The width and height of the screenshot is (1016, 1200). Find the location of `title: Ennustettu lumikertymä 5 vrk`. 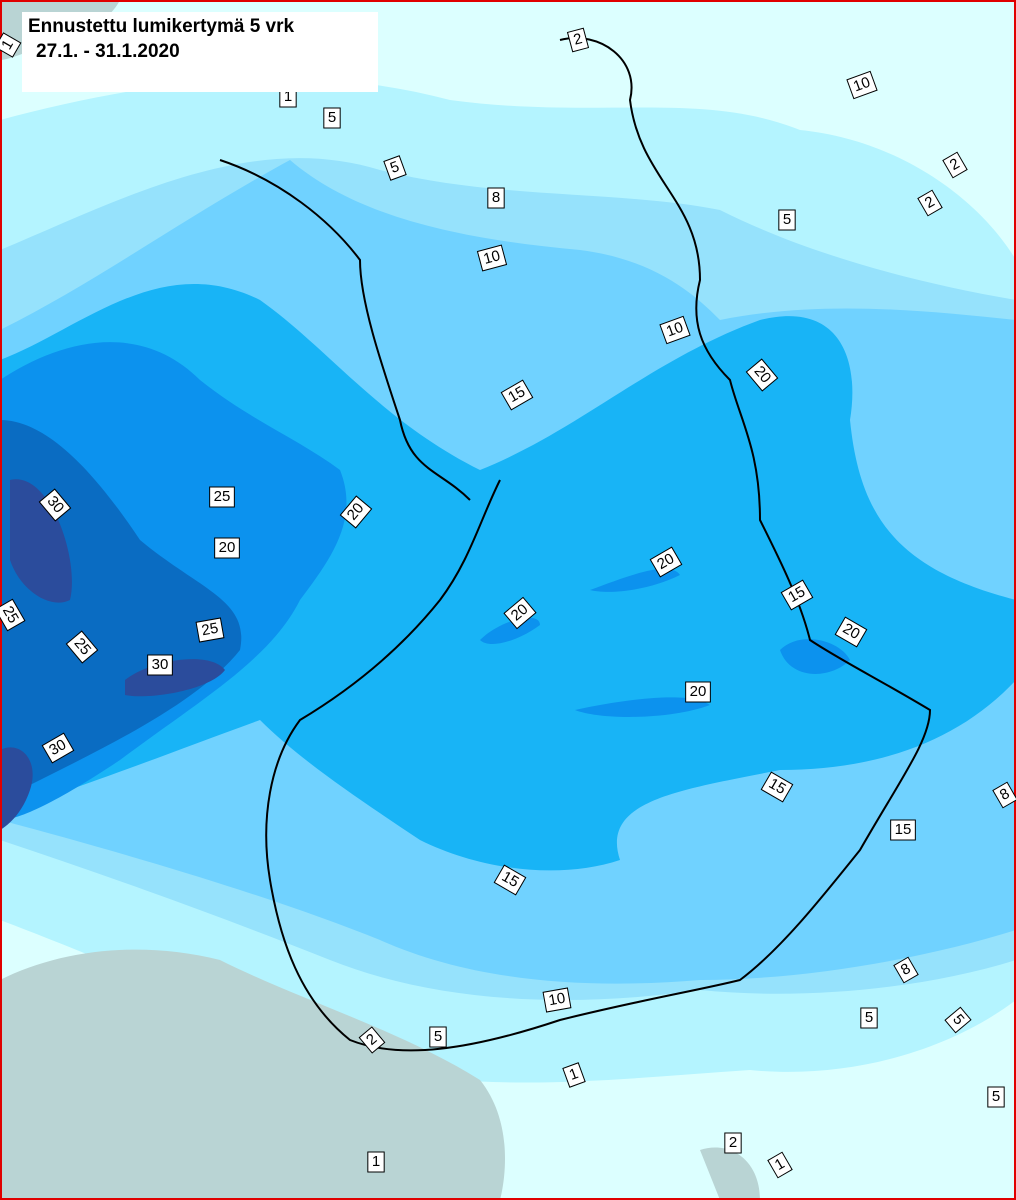

title: Ennustettu lumikertymä 5 vrk is located at coordinates (161, 26).